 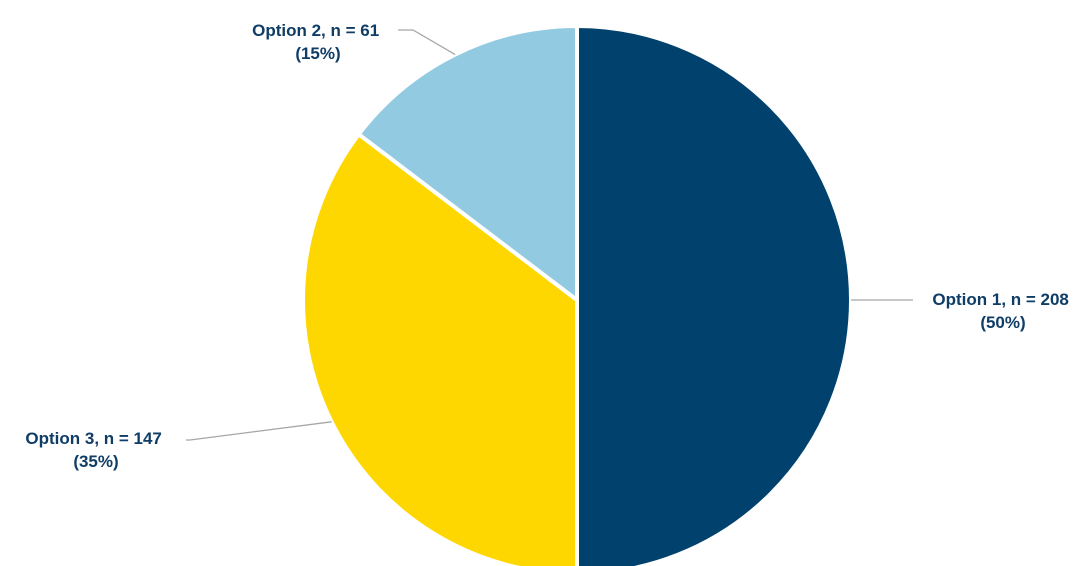 I want to click on label-option-3: Option 3, n = 147 (35%), so click(x=95, y=450).